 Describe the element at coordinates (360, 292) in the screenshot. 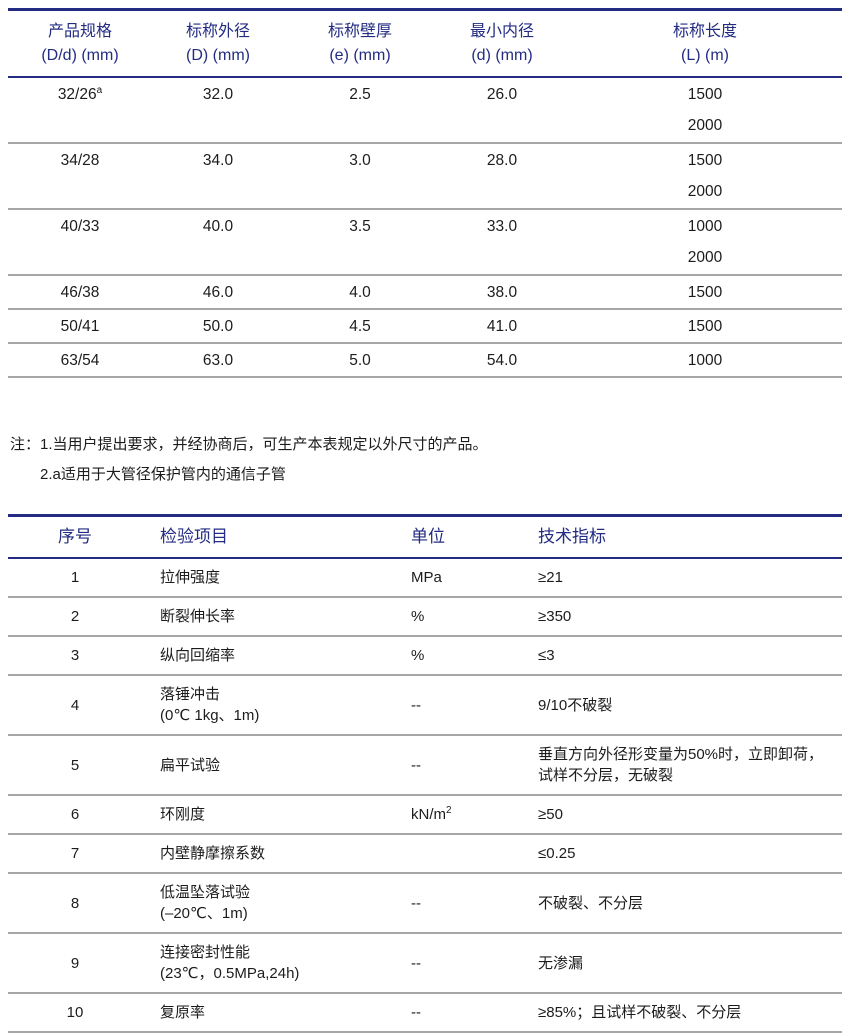

I see `cell-wall: 4.0` at that location.